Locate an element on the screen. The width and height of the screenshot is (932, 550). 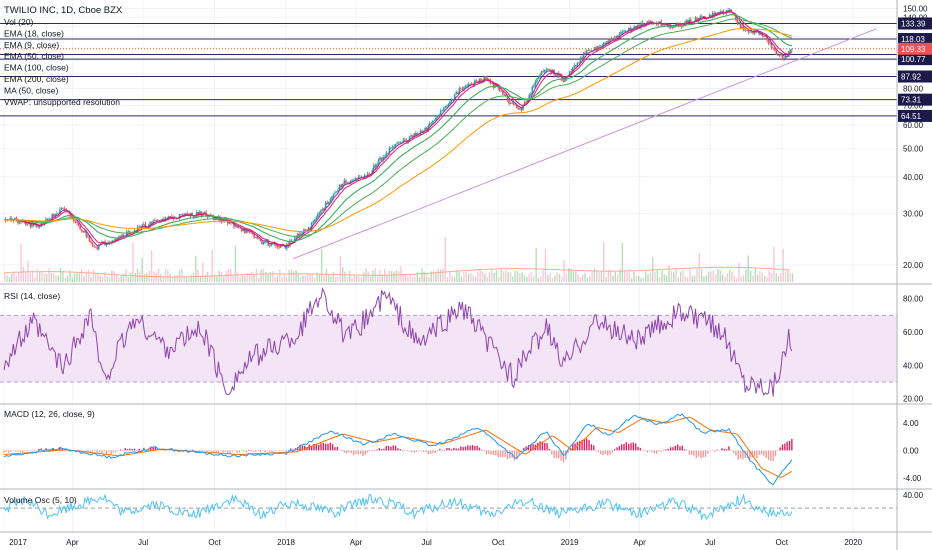
current-price-tag is located at coordinates (915, 48).